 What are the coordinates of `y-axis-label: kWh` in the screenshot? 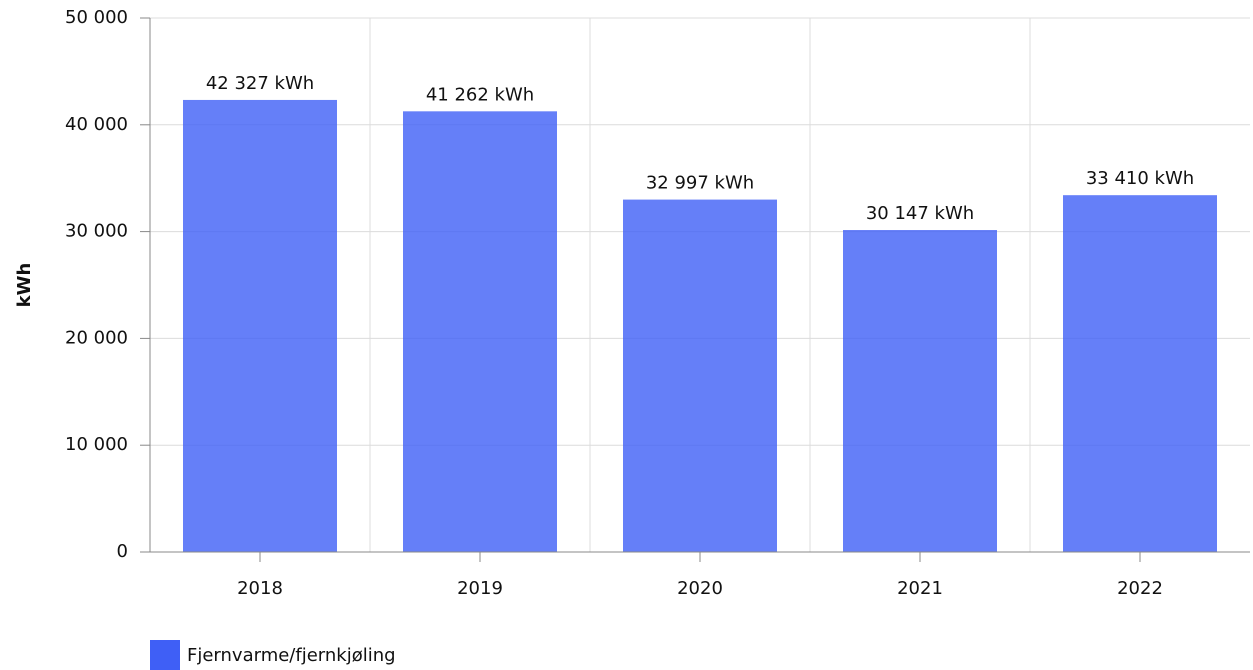 It's located at (24, 285).